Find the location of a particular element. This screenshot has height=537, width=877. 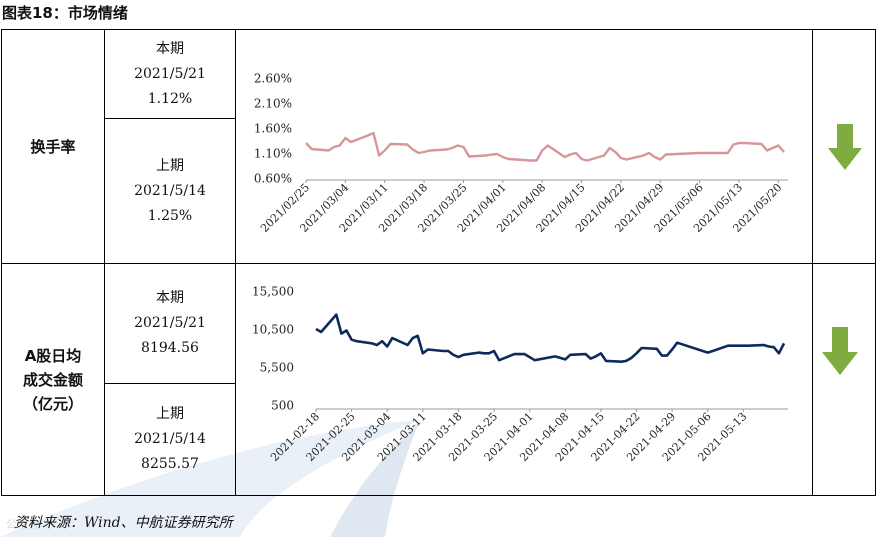

metric-name-line: 成交金额 is located at coordinates (52, 379).